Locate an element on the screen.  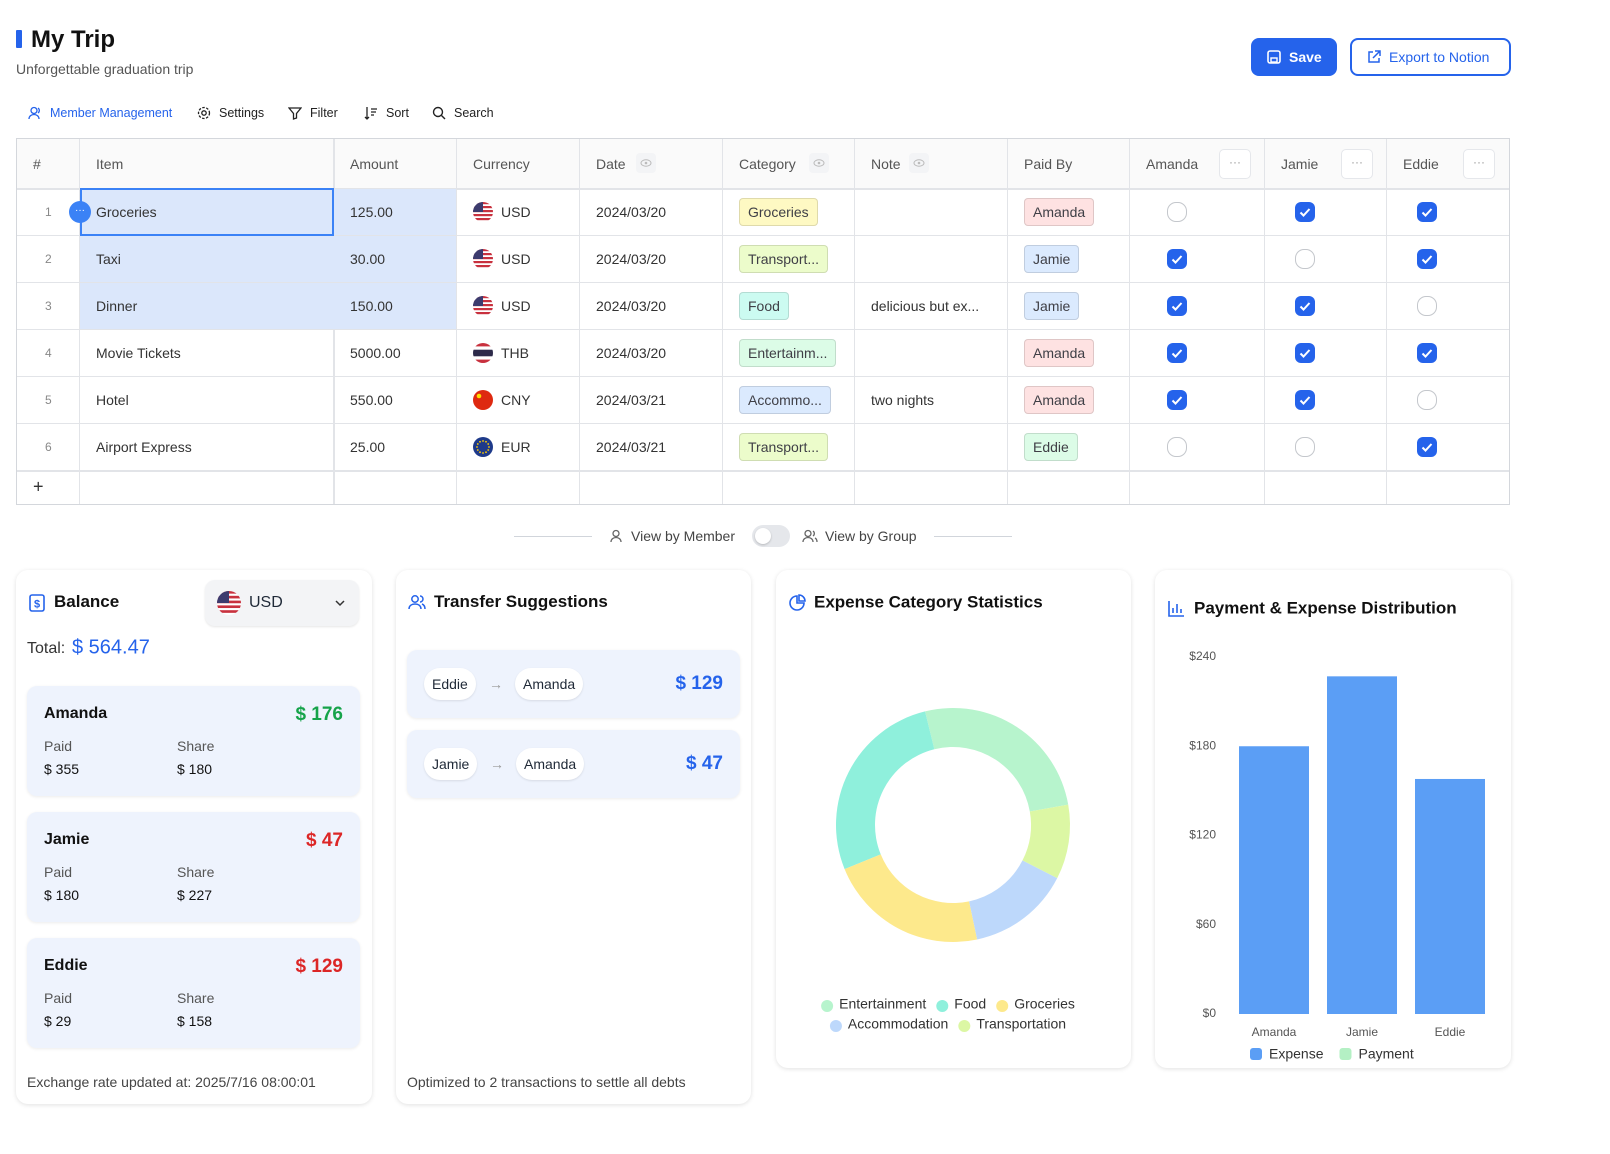
save-icon-body is located at coordinates (1274, 57).